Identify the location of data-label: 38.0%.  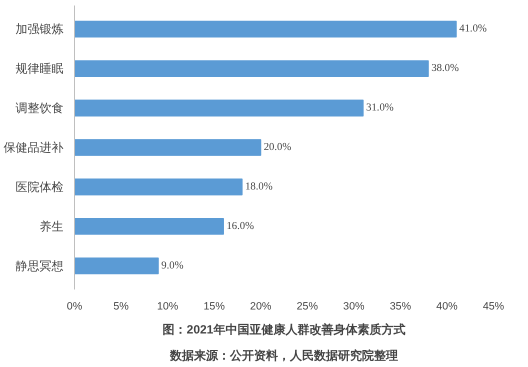
(445, 68).